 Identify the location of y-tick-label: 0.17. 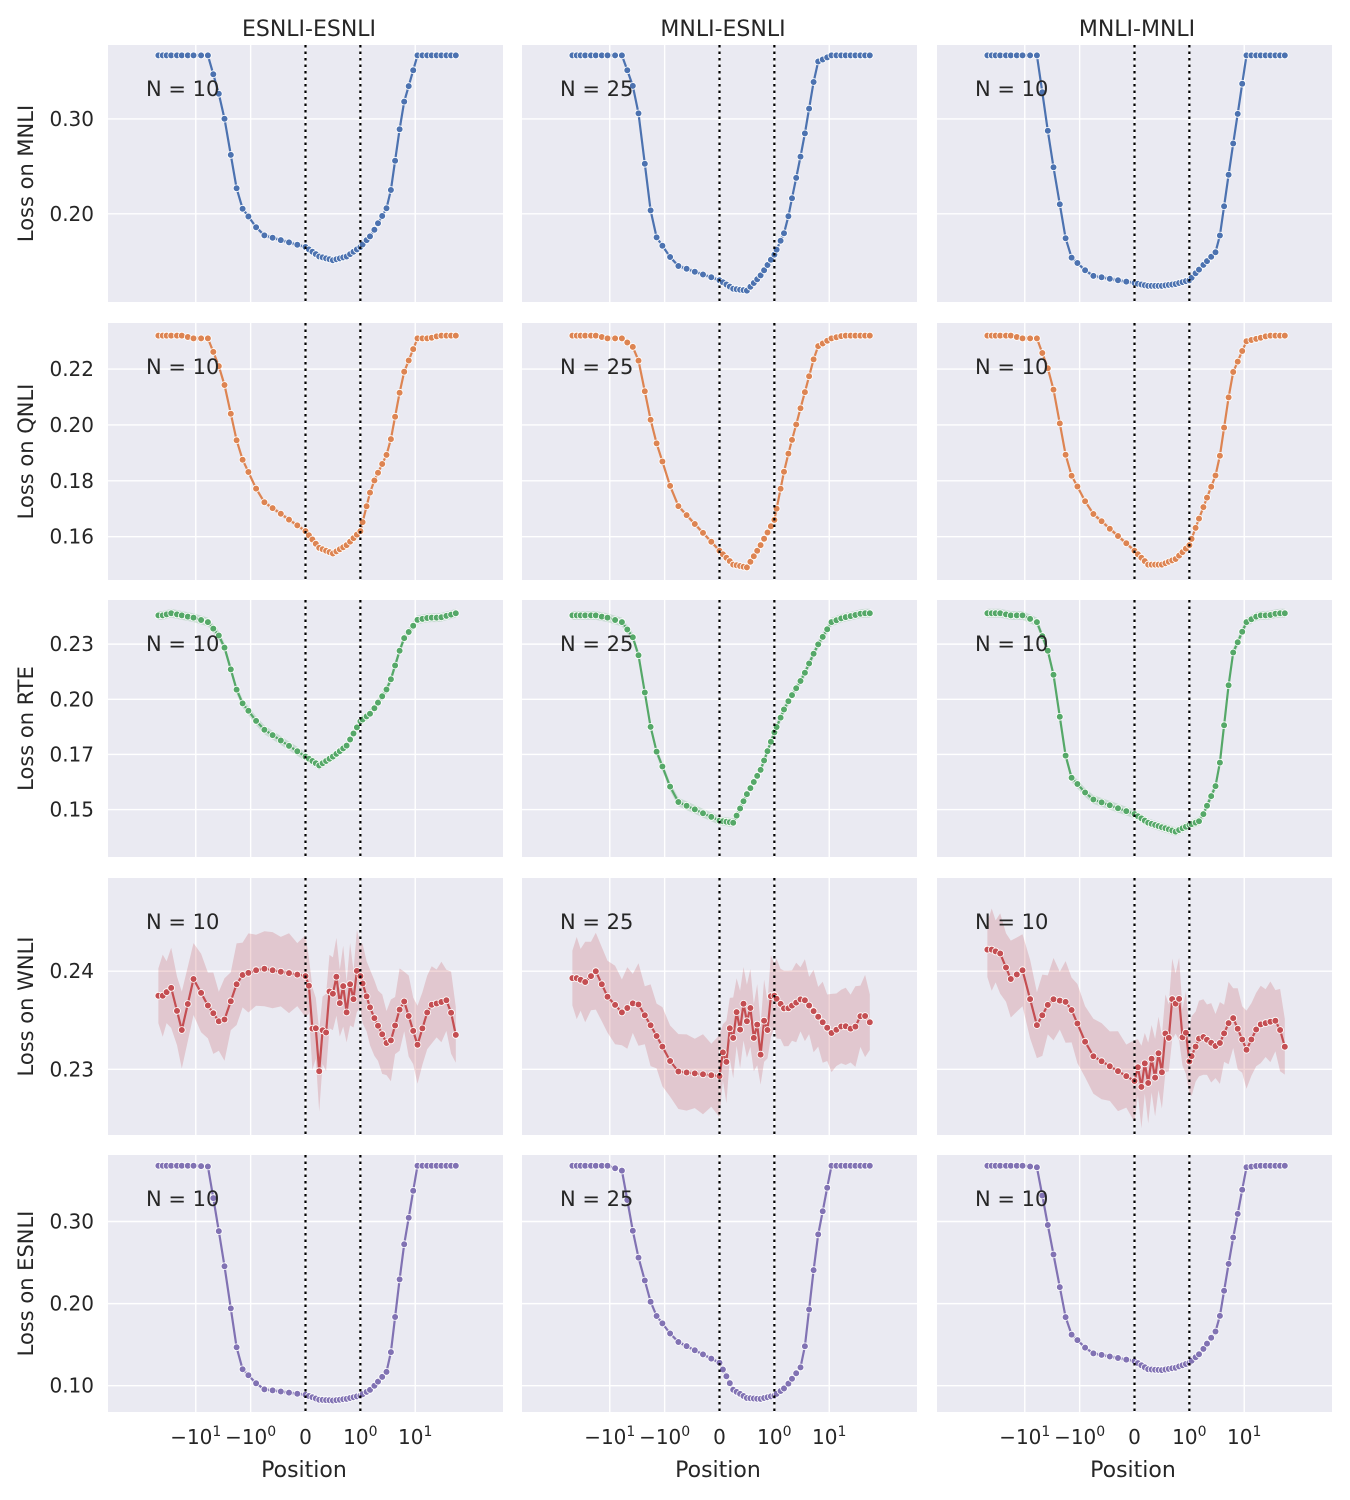
(71, 754).